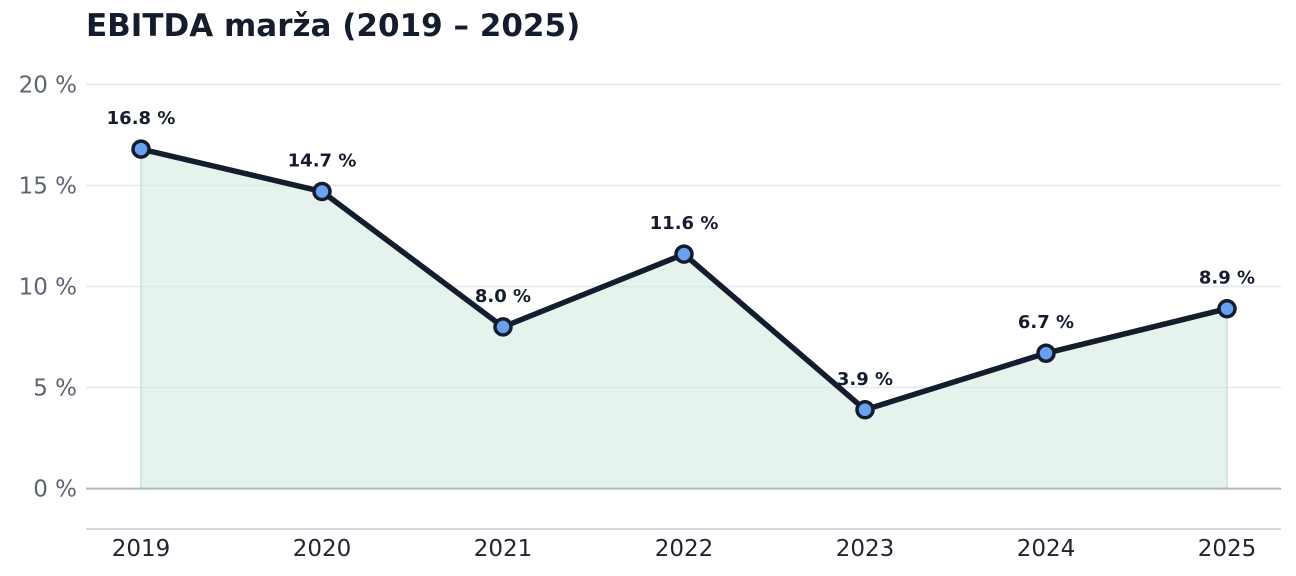  Describe the element at coordinates (1046, 322) in the screenshot. I see `data-label-2024: 6.7 %` at that location.